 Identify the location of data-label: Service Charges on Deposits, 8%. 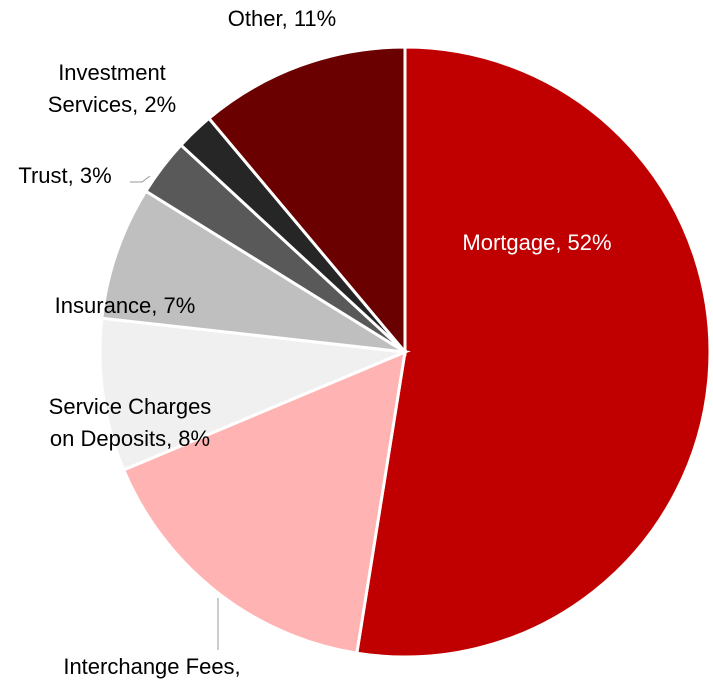
(130, 422).